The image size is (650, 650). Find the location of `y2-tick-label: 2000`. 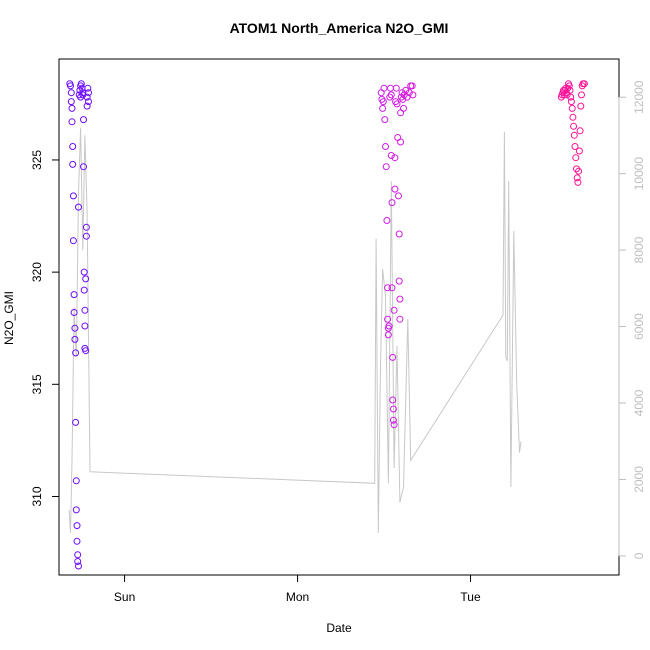

y2-tick-label: 2000 is located at coordinates (639, 479).